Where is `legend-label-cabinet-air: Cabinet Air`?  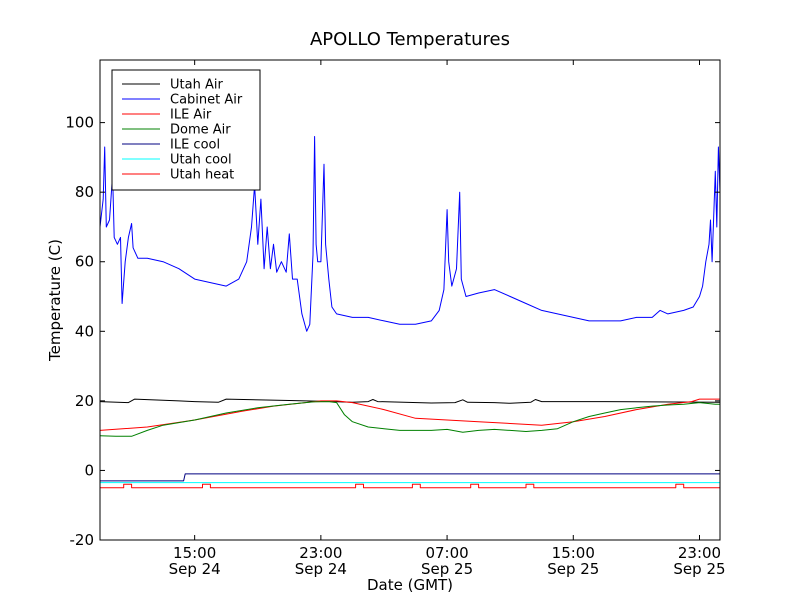
legend-label-cabinet-air: Cabinet Air is located at coordinates (206, 100).